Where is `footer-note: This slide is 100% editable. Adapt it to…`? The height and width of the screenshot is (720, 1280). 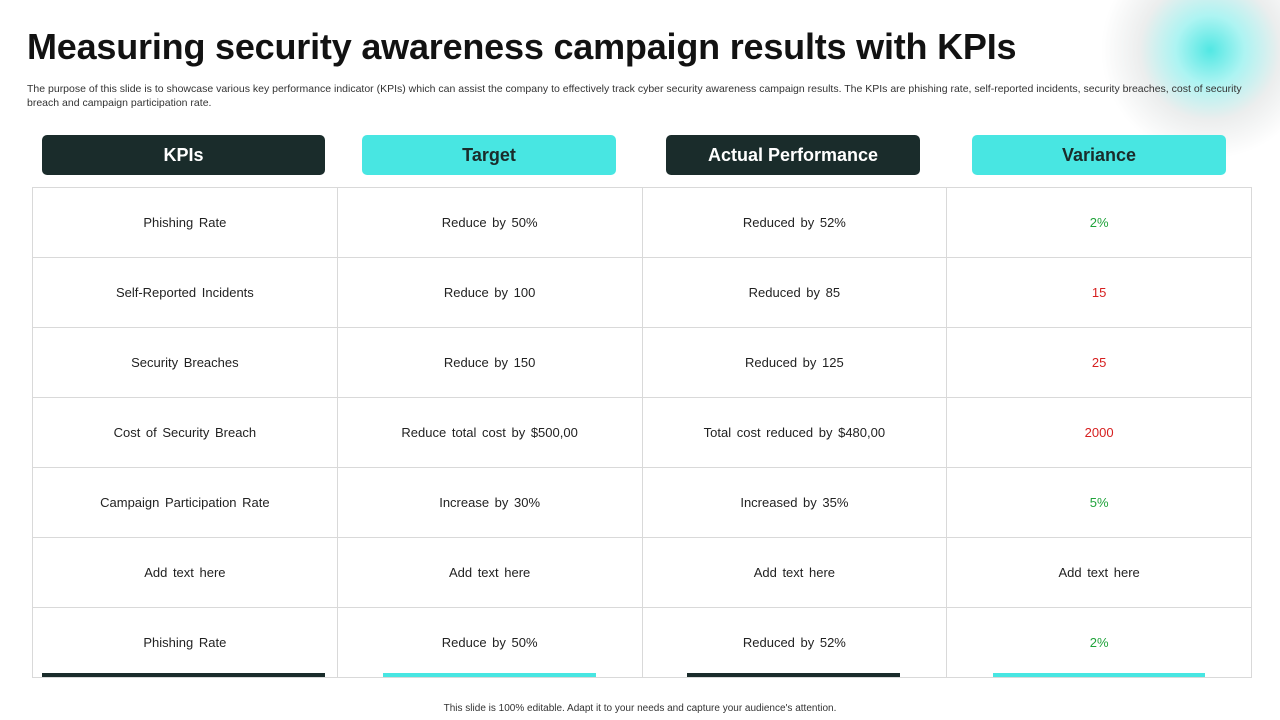
footer-note: This slide is 100% editable. Adapt it to… is located at coordinates (640, 708).